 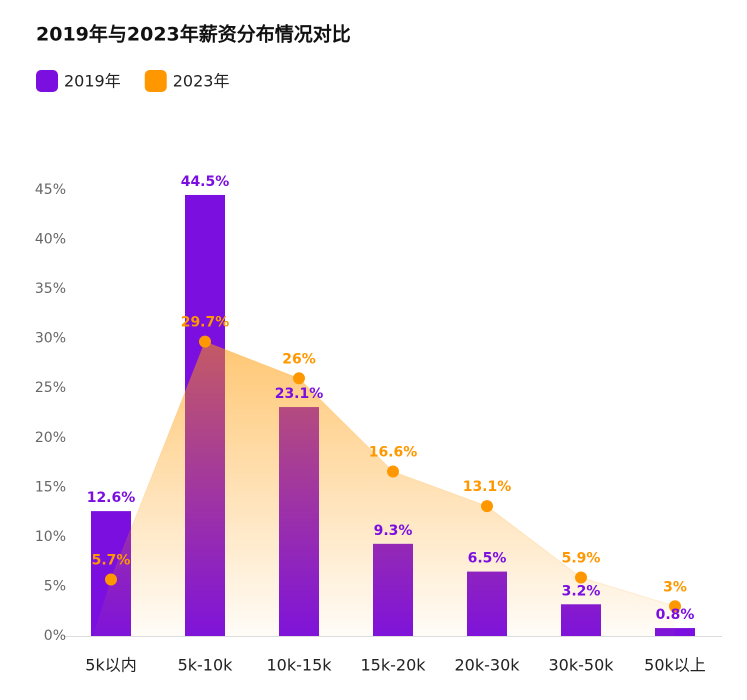 I want to click on value-label: 5.9%, so click(x=581, y=559).